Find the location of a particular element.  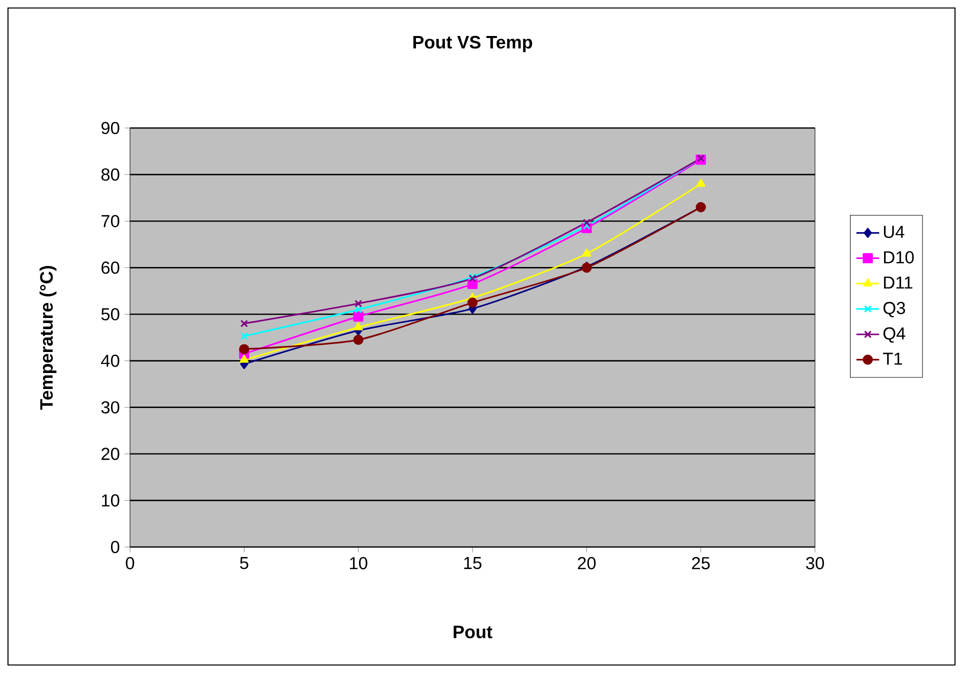

legend-label: Q3 is located at coordinates (894, 310).